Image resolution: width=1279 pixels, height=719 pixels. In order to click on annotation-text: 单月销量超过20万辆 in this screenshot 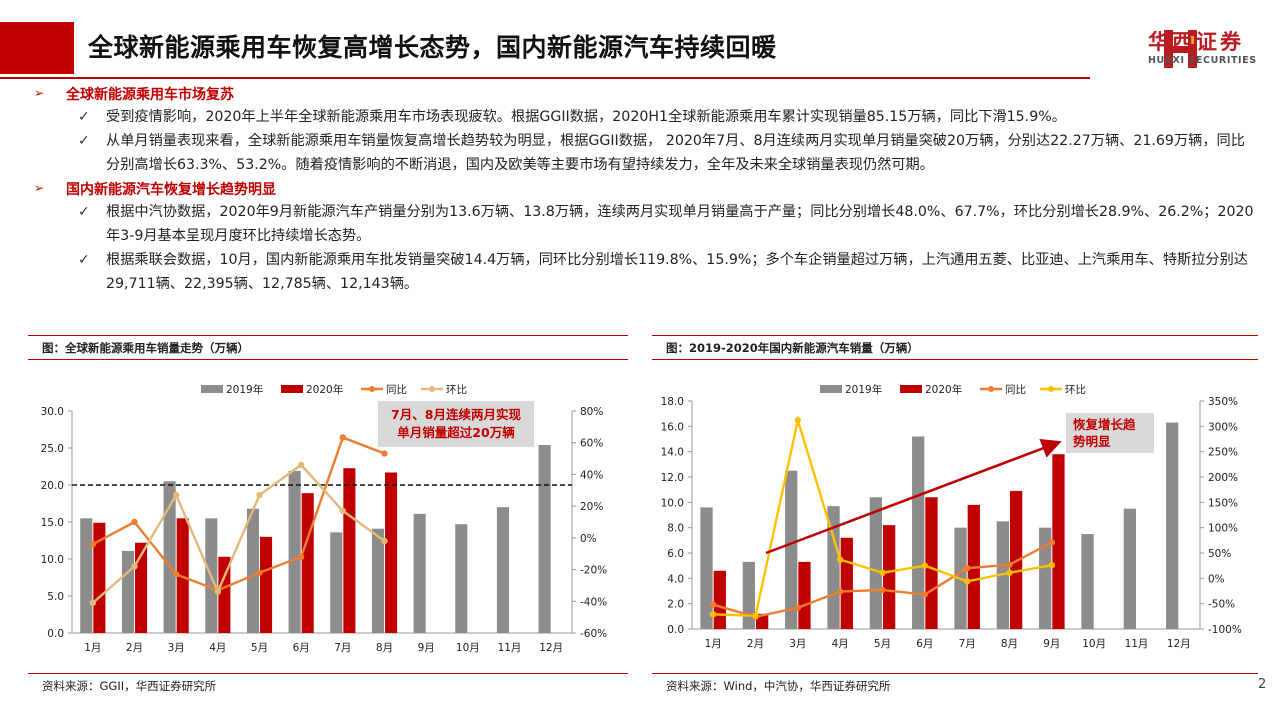, I will do `click(456, 432)`.